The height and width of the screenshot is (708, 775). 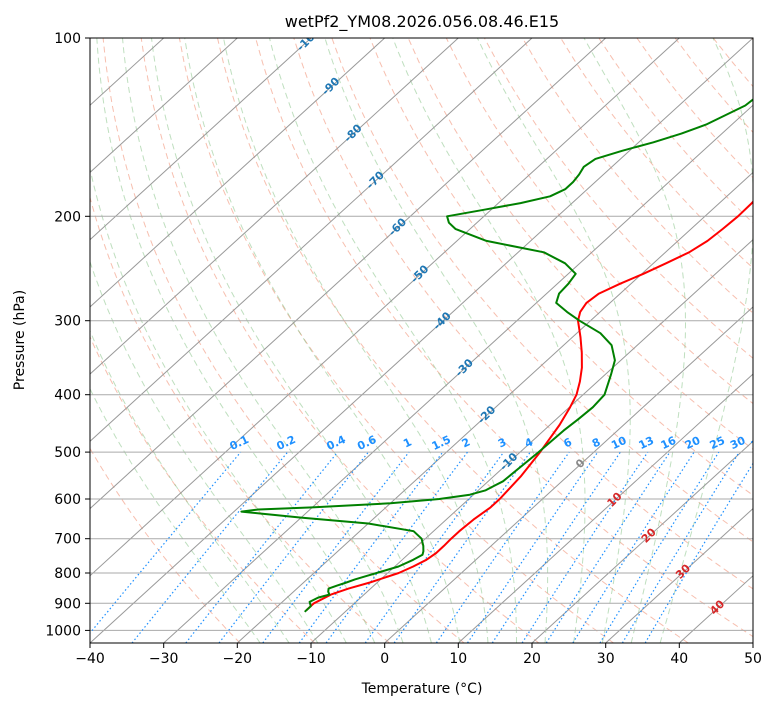 I want to click on x-tick-label: −30, so click(x=164, y=659).